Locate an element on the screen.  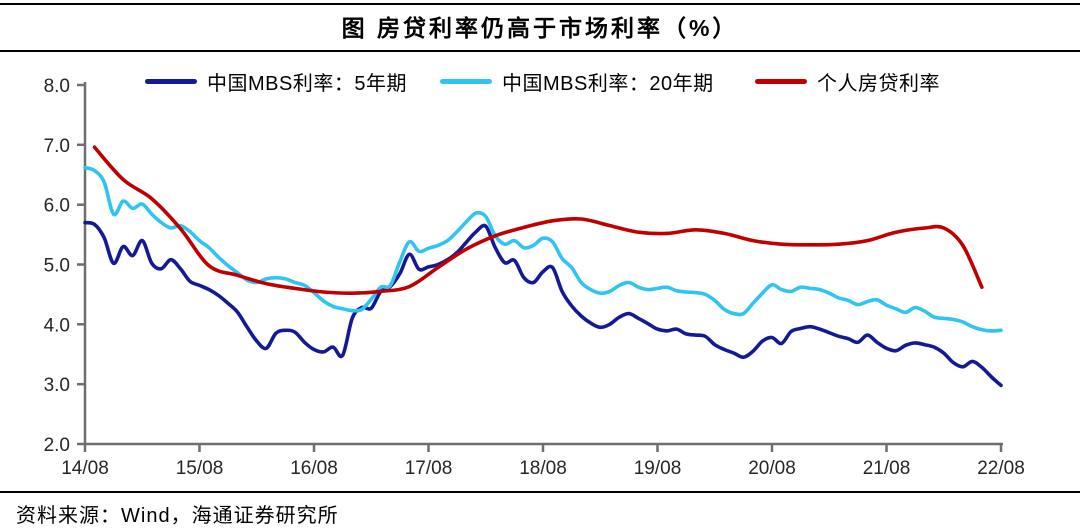
y-tick-label: 7.0 is located at coordinates (57, 146).